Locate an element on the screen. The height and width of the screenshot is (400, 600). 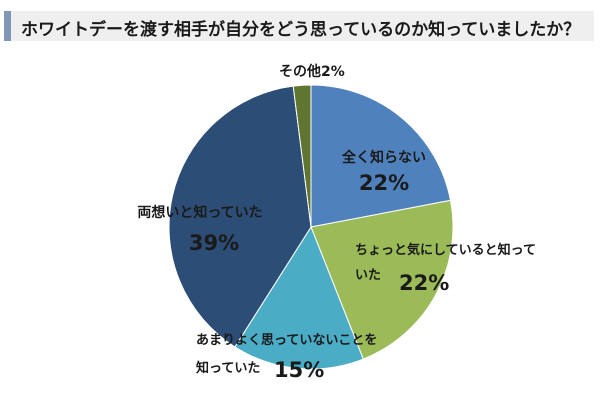
slice-label-3-value: 39% is located at coordinates (214, 243).